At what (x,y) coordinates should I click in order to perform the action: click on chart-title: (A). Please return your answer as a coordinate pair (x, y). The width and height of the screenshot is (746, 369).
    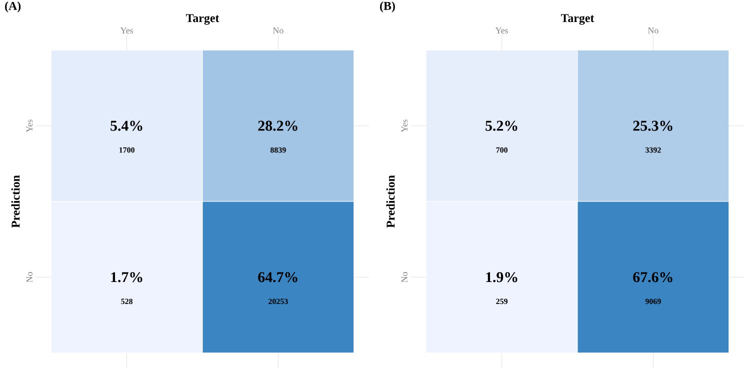
    Looking at the image, I should click on (13, 7).